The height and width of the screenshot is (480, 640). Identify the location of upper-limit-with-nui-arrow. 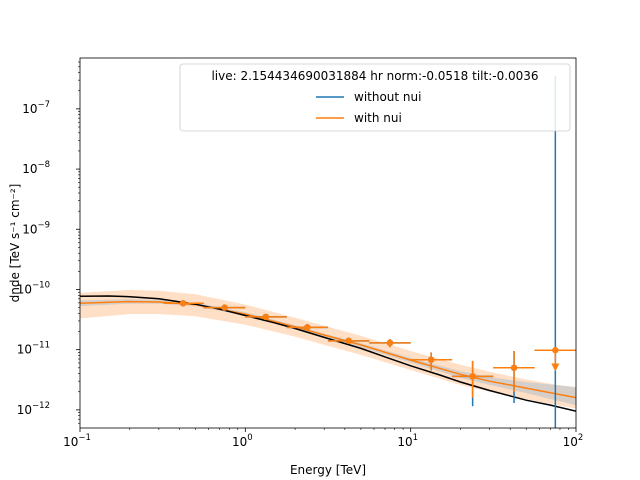
(555, 367).